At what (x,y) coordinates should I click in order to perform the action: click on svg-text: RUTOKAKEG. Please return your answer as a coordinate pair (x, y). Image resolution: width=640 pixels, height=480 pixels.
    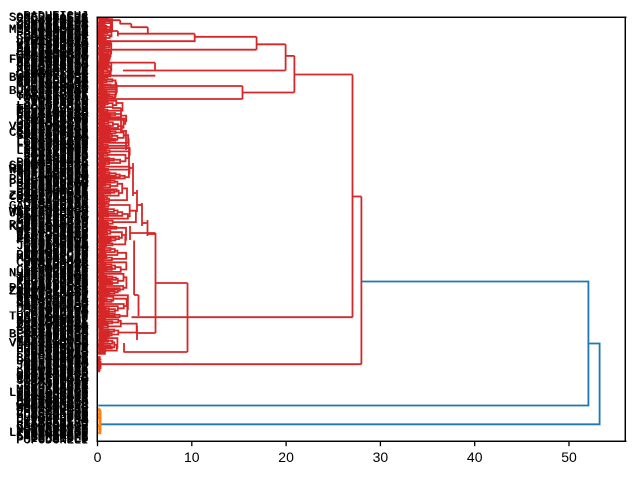
    Looking at the image, I should click on (55, 119).